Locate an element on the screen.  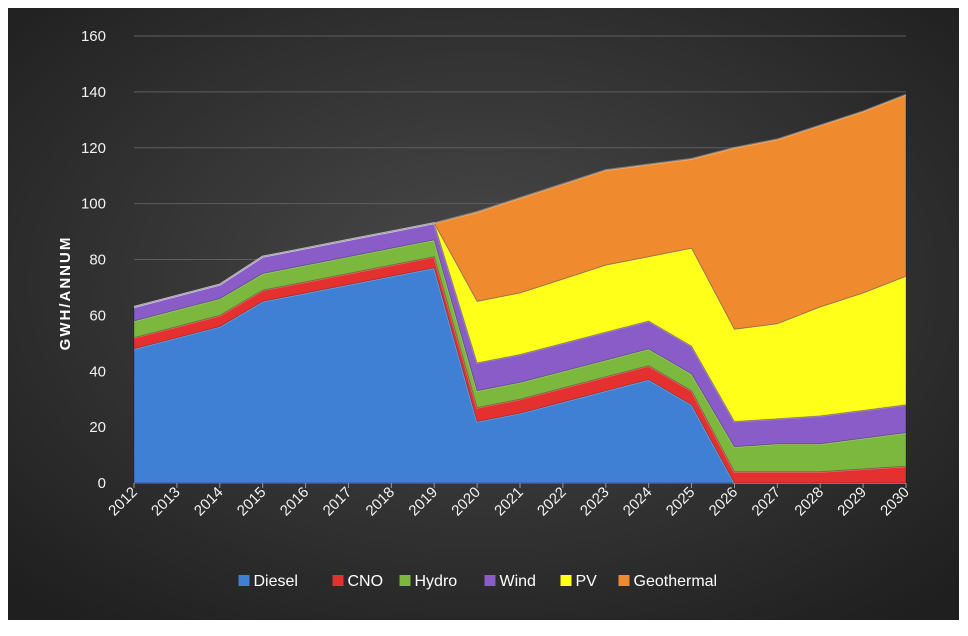
legend-item-cno: CNO is located at coordinates (358, 581).